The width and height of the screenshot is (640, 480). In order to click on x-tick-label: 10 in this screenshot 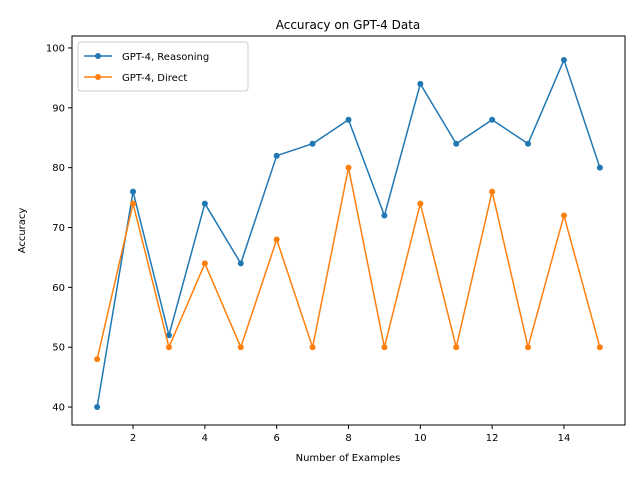, I will do `click(420, 438)`.